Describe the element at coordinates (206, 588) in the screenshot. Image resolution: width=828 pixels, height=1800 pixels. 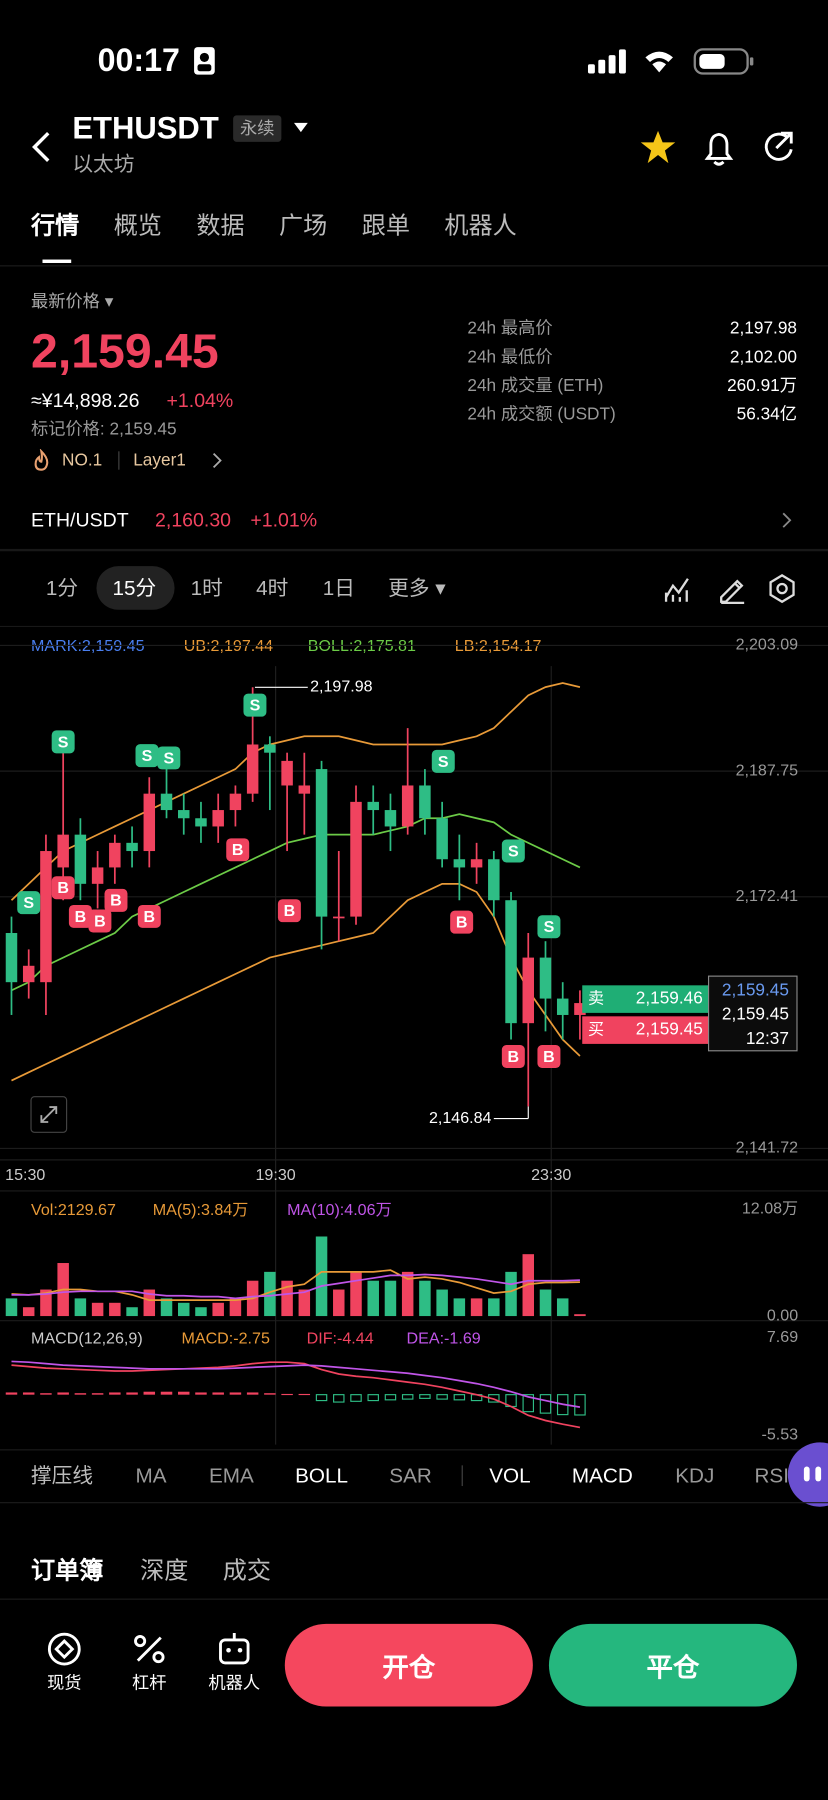
I see `interval: 1时` at that location.